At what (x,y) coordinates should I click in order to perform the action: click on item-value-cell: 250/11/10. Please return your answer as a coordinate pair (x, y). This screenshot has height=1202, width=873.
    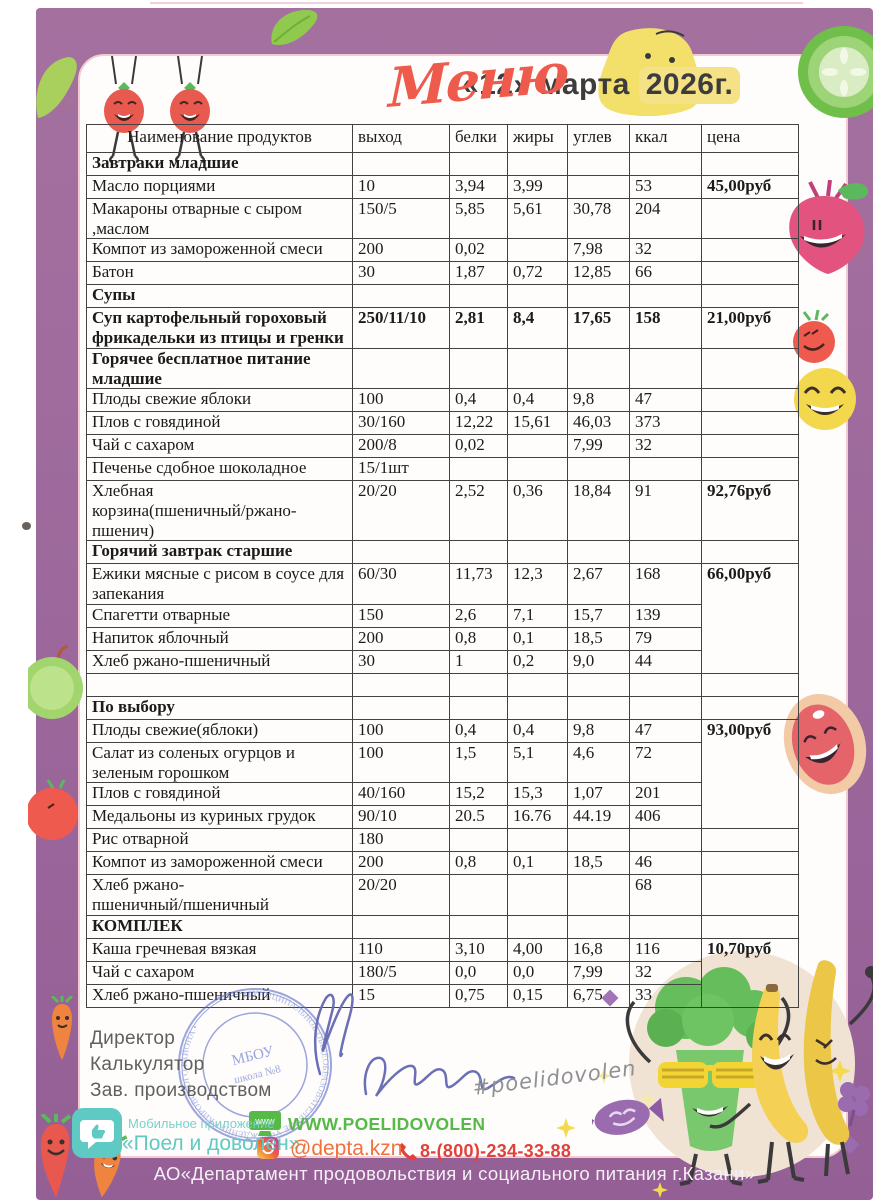
    Looking at the image, I should click on (401, 328).